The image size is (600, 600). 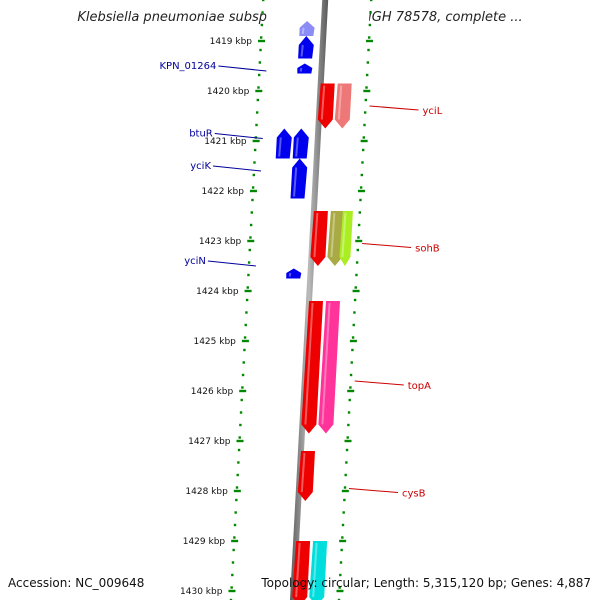 I want to click on scale-tick-label: 1420 kbp, so click(x=228, y=92).